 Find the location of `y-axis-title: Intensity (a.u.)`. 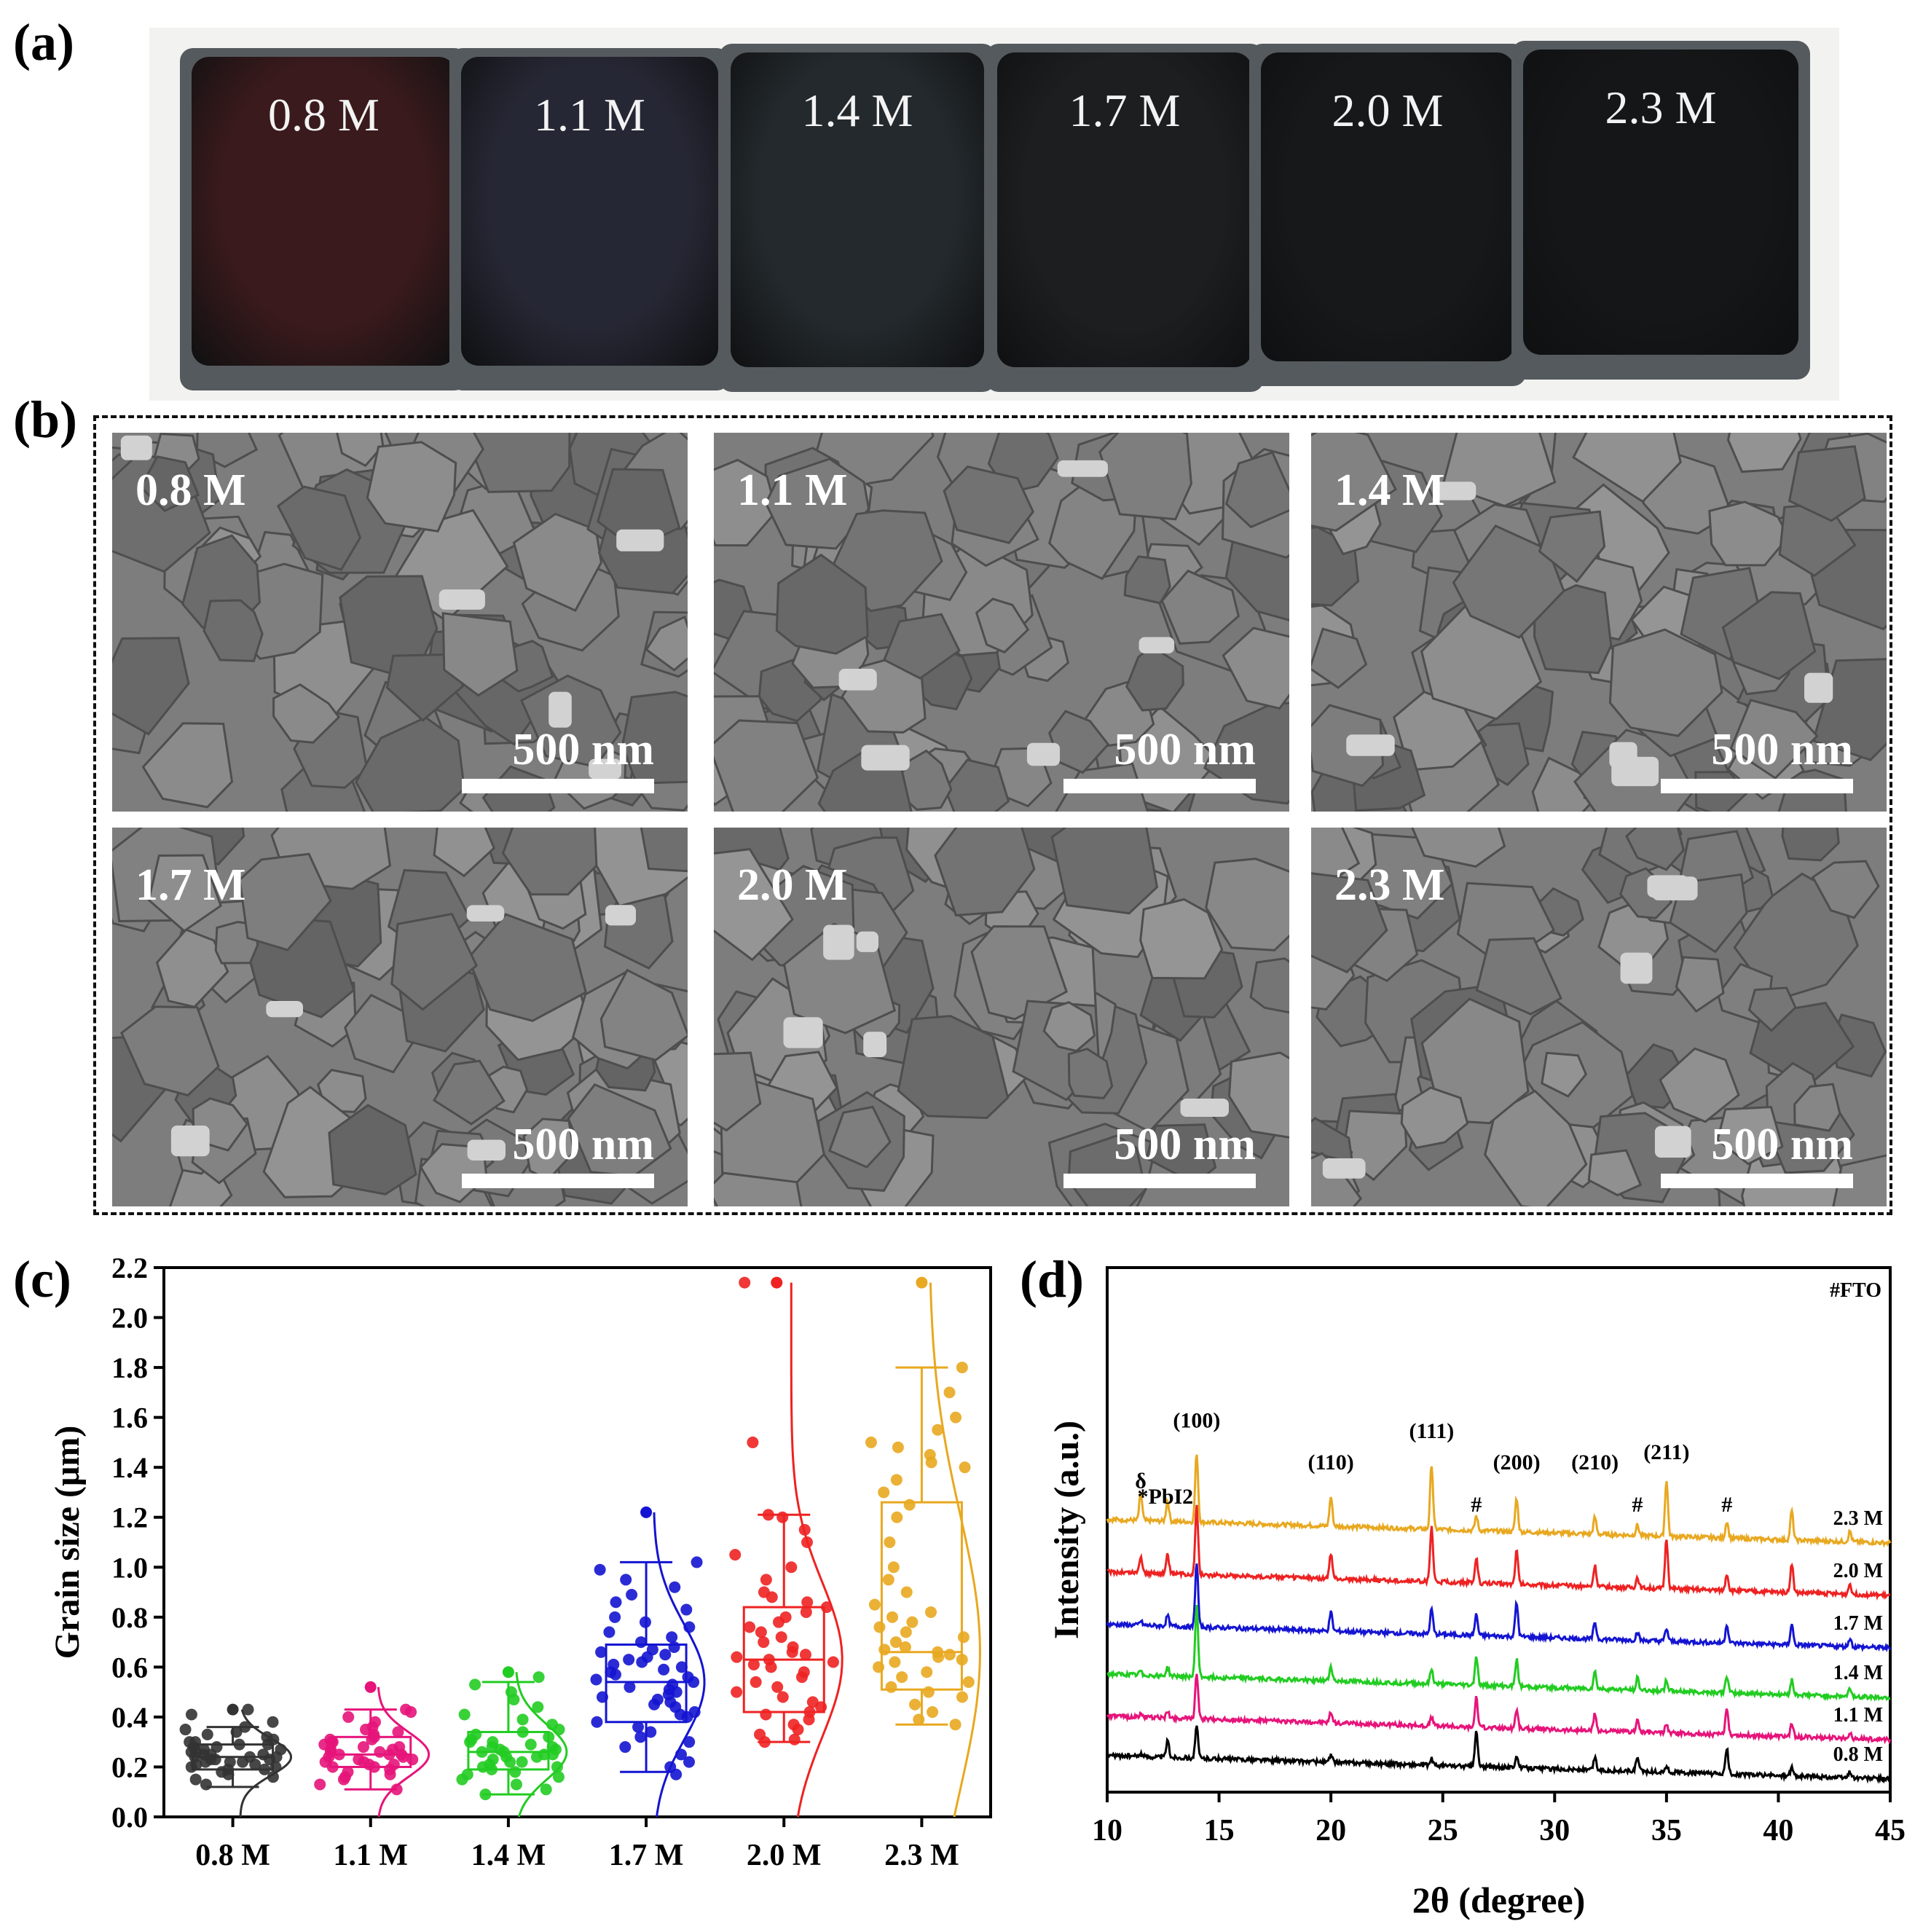

y-axis-title: Intensity (a.u.) is located at coordinates (1066, 1530).